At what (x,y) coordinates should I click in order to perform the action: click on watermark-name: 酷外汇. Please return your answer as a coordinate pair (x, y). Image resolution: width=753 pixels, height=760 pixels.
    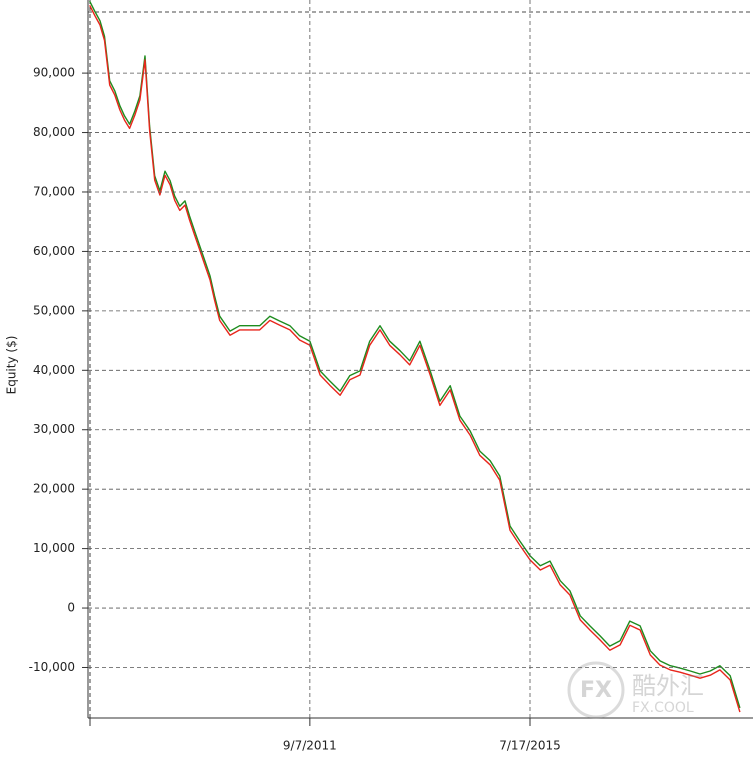
    Looking at the image, I should click on (668, 686).